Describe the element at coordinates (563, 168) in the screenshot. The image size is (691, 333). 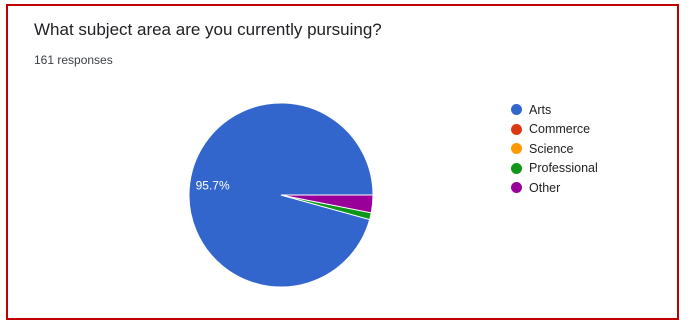
I see `legend-label-professional: Professional` at that location.